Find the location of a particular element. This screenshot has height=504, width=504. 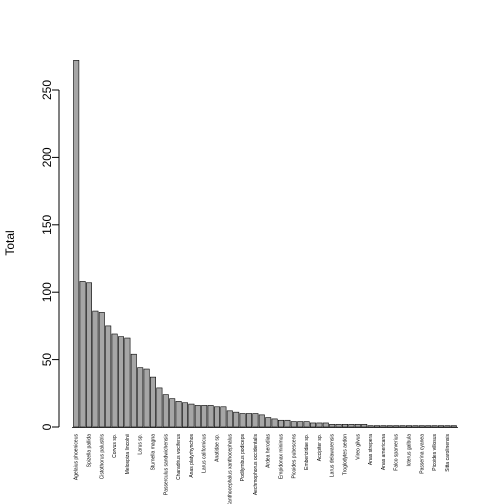

x-tick-label-43: Troglodytes aedon is located at coordinates (346, 454).